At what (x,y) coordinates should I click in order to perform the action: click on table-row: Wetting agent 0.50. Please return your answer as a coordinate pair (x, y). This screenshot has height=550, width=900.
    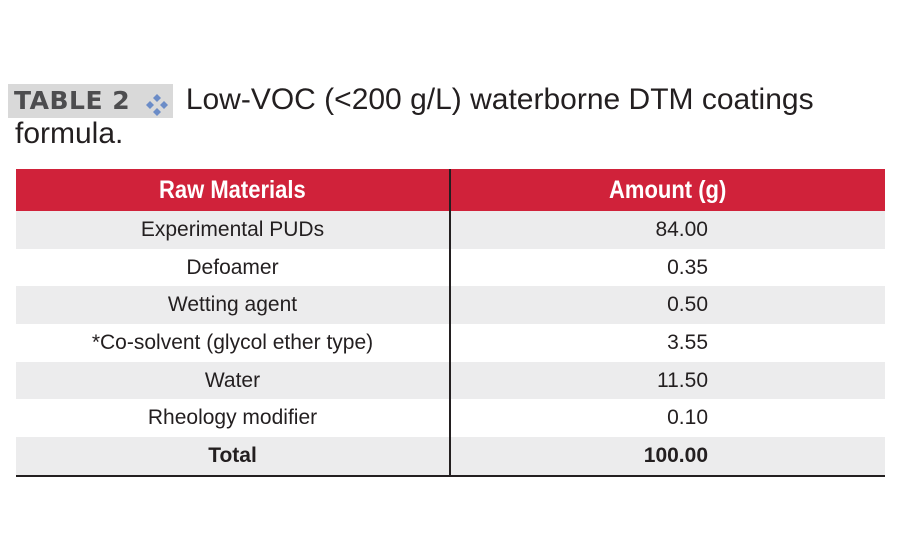
    Looking at the image, I should click on (450, 305).